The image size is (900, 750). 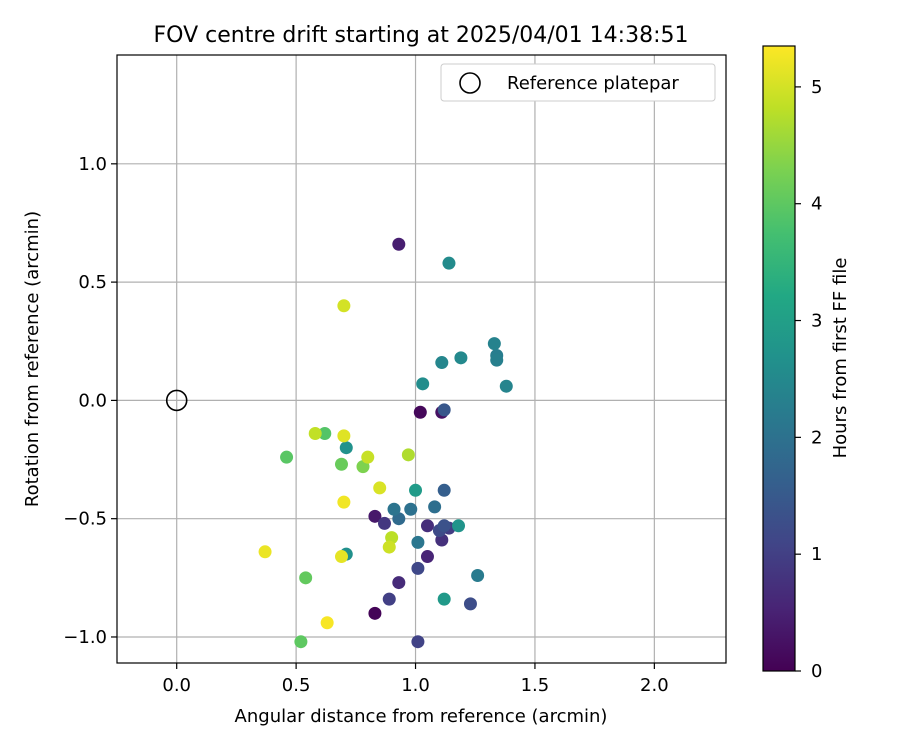 What do you see at coordinates (92, 282) in the screenshot?
I see `y-tick-label: 0.5` at bounding box center [92, 282].